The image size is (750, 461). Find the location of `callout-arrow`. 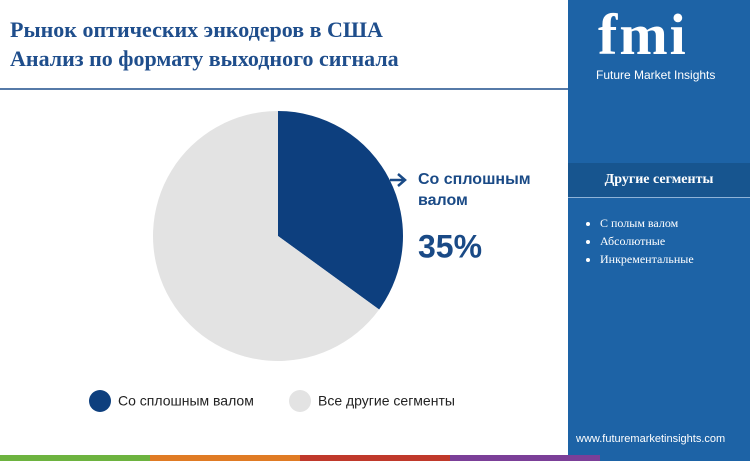

callout-arrow is located at coordinates (398, 180).